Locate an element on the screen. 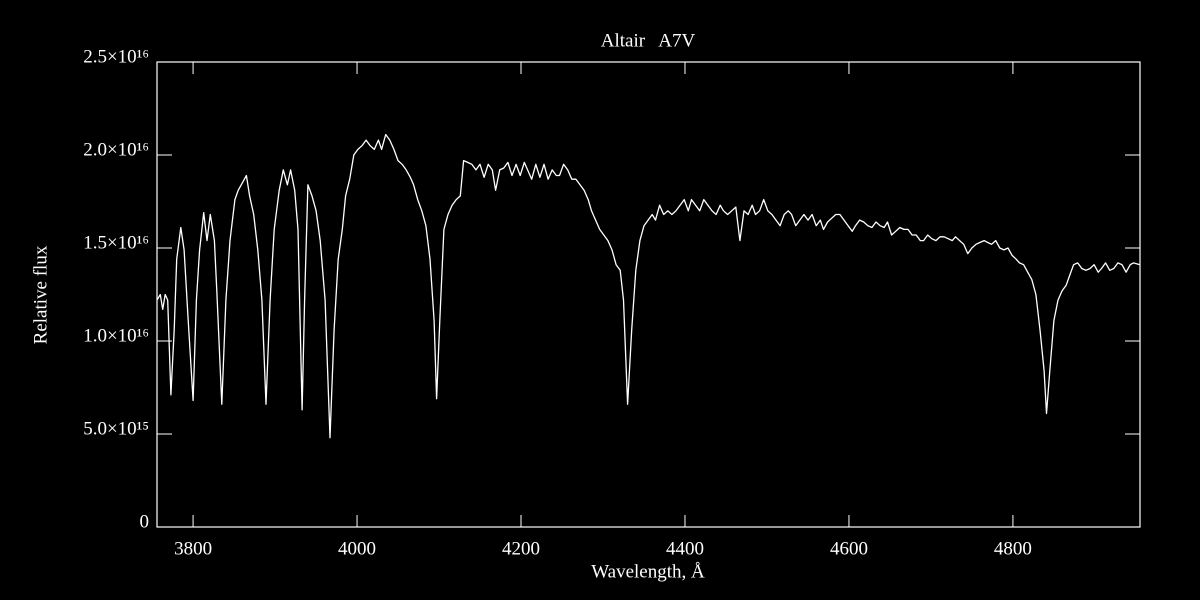  y-tick-label: 5.0×10¹⁵ is located at coordinates (116, 428).